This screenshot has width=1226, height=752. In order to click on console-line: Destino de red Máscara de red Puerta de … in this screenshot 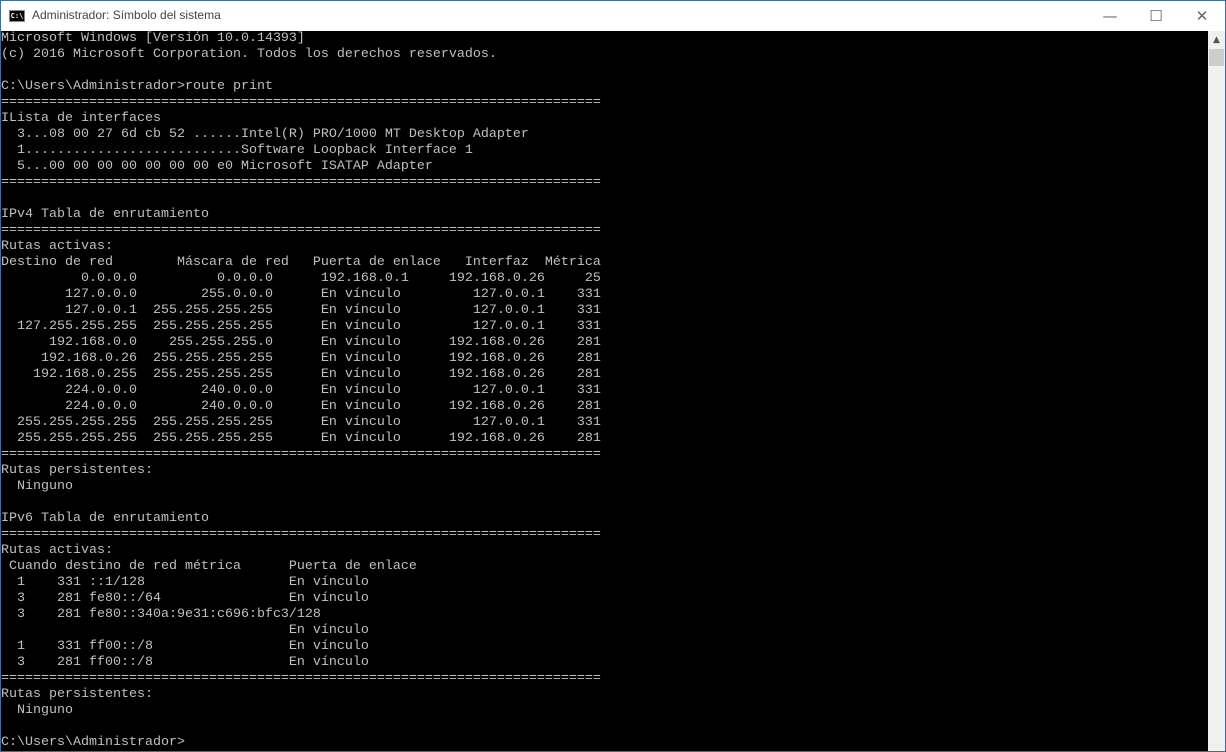, I will do `click(301, 262)`.